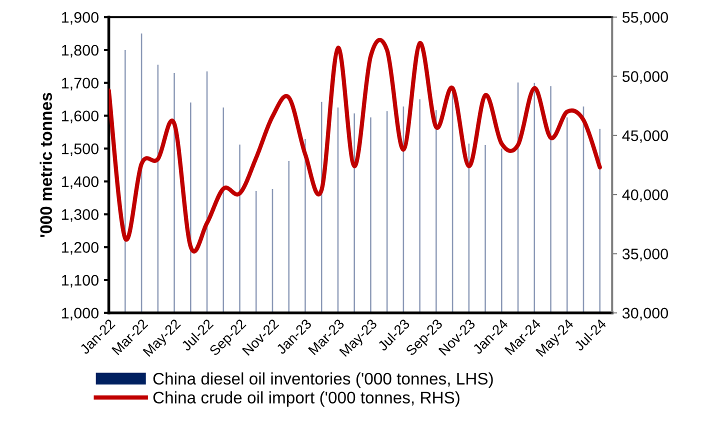 The image size is (702, 428). What do you see at coordinates (645, 18) in the screenshot?
I see `y2-tick-label: 55,000` at bounding box center [645, 18].